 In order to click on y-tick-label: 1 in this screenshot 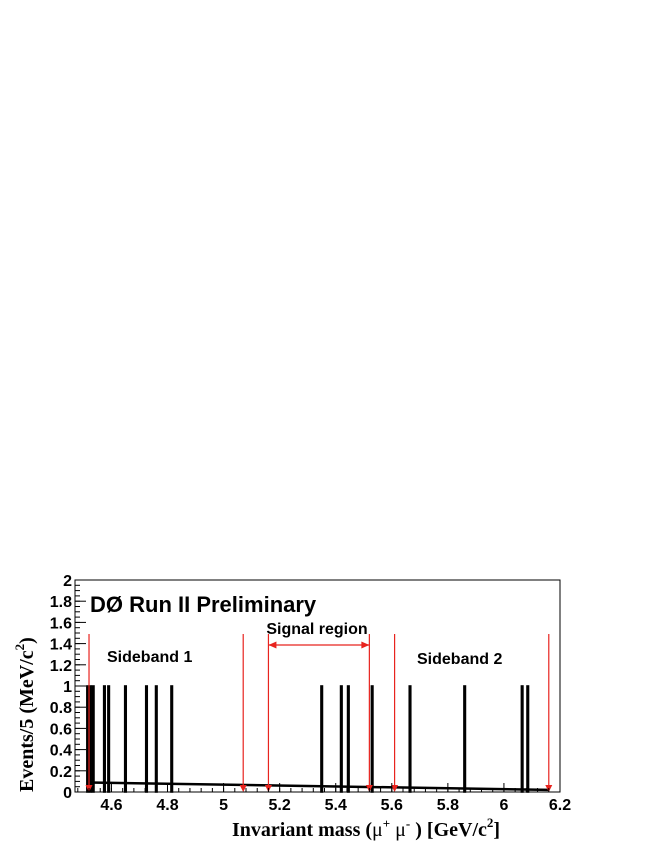, I will do `click(67, 687)`.